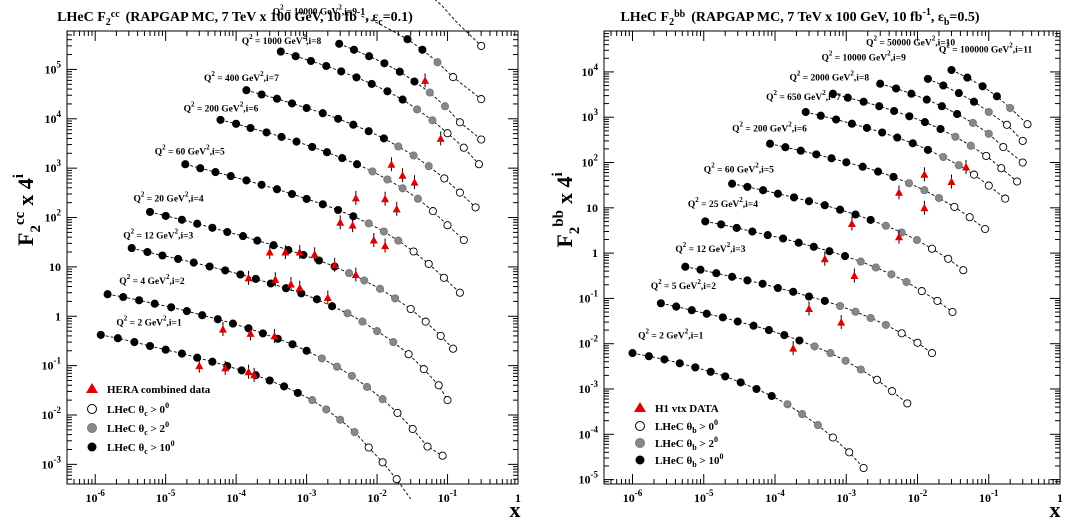 This screenshot has width=1065, height=530. I want to click on chart-1-y-tick-label: 1, so click(58, 316).